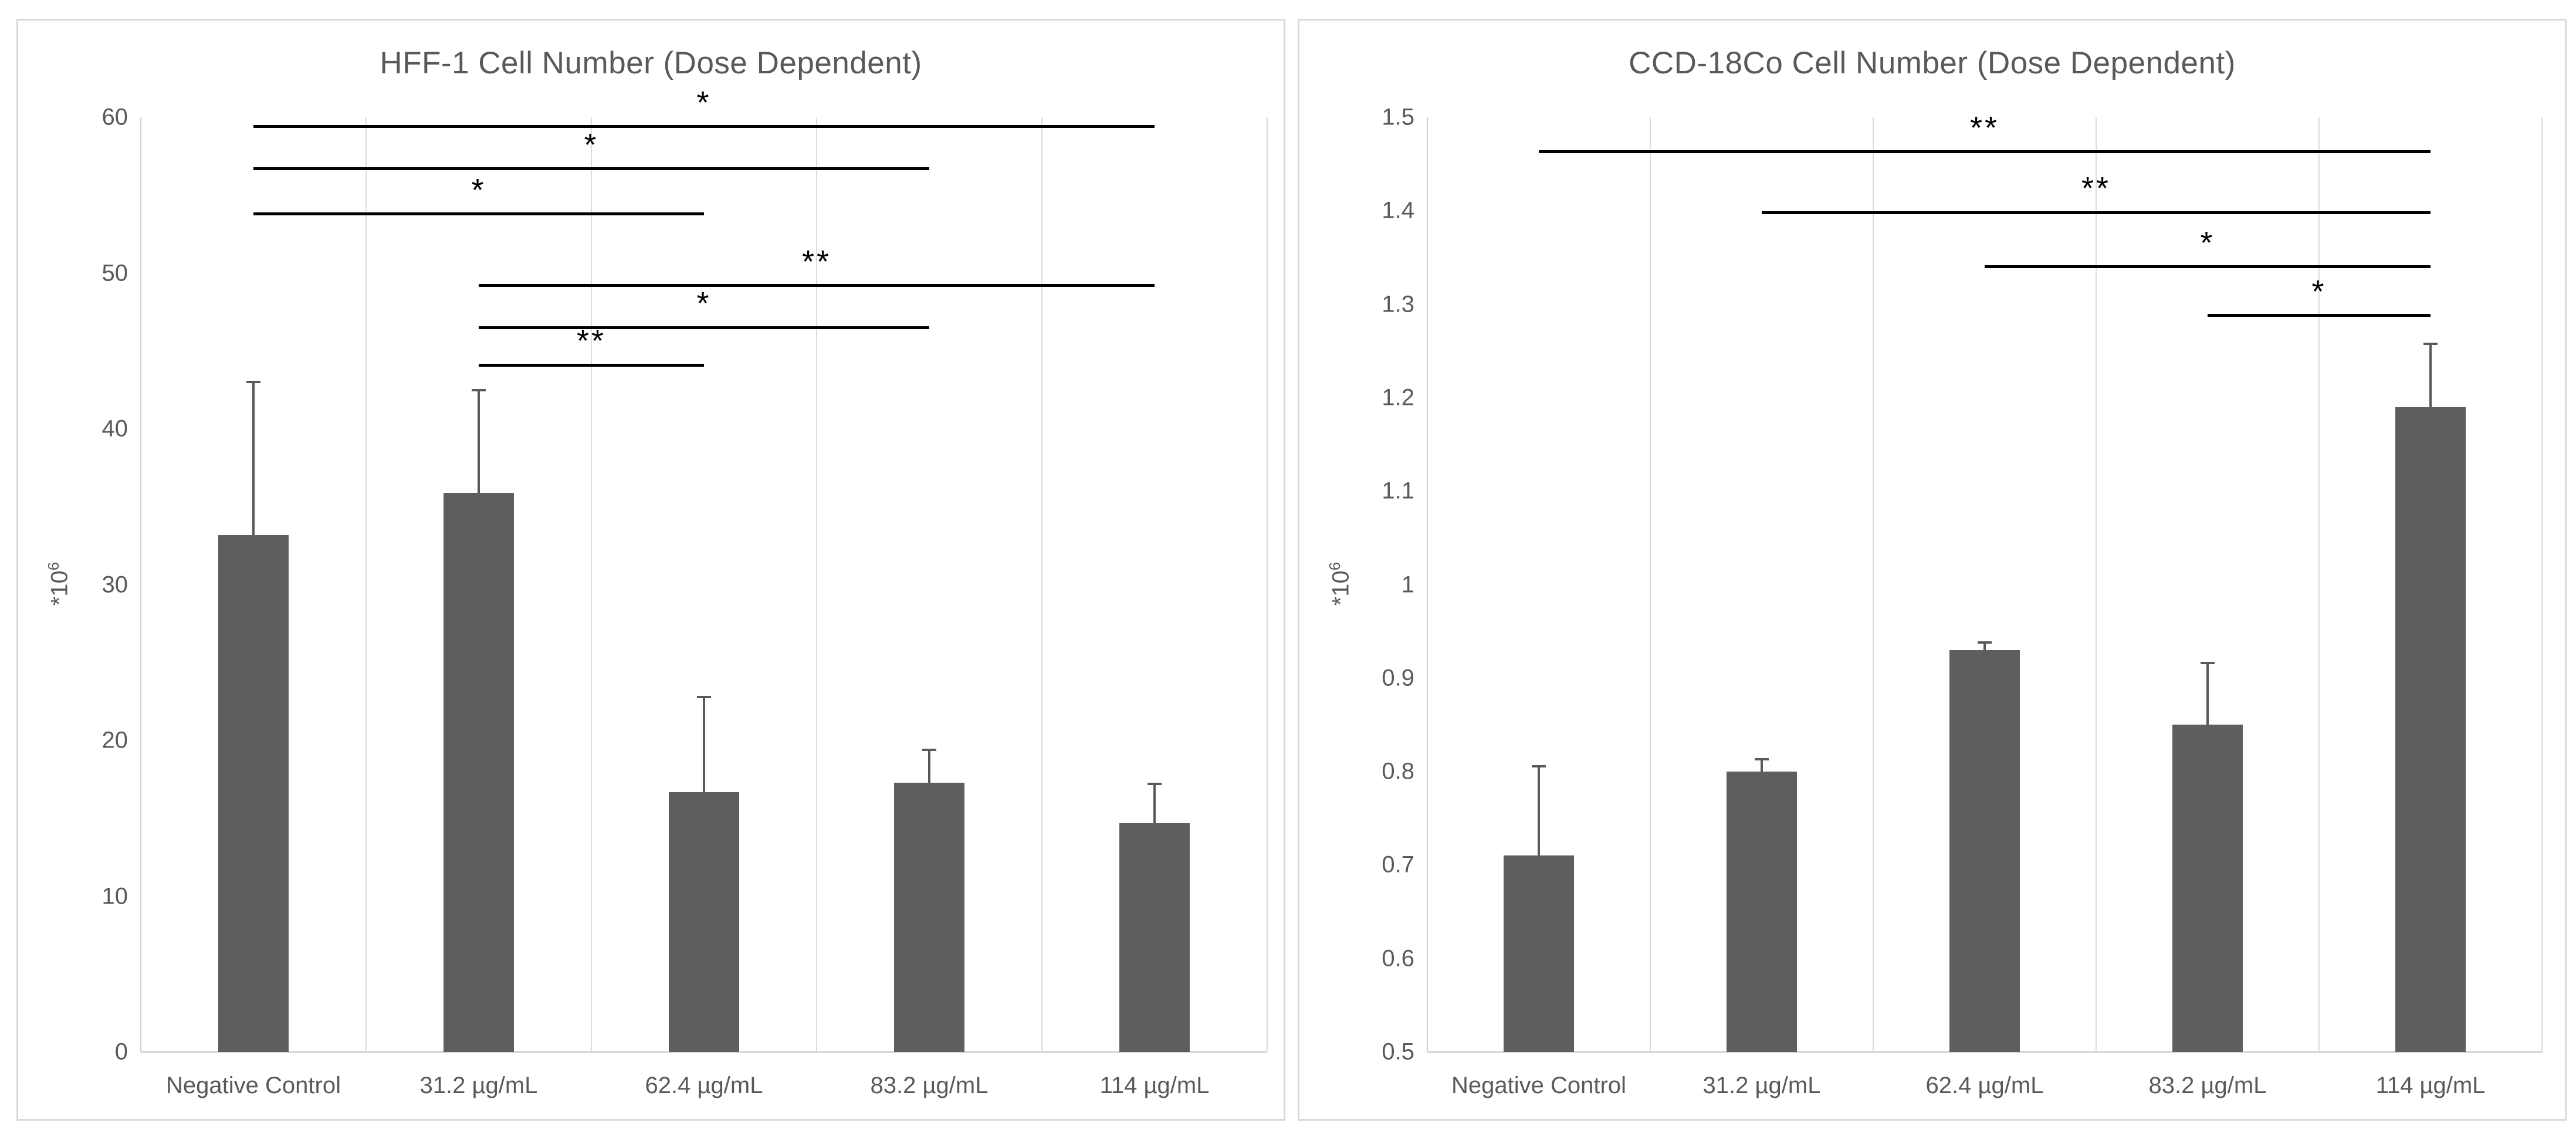 The width and height of the screenshot is (2576, 1133). What do you see at coordinates (1932, 63) in the screenshot?
I see `chart-title: CCD-18Co Cell Number (Dose Dependent)` at bounding box center [1932, 63].